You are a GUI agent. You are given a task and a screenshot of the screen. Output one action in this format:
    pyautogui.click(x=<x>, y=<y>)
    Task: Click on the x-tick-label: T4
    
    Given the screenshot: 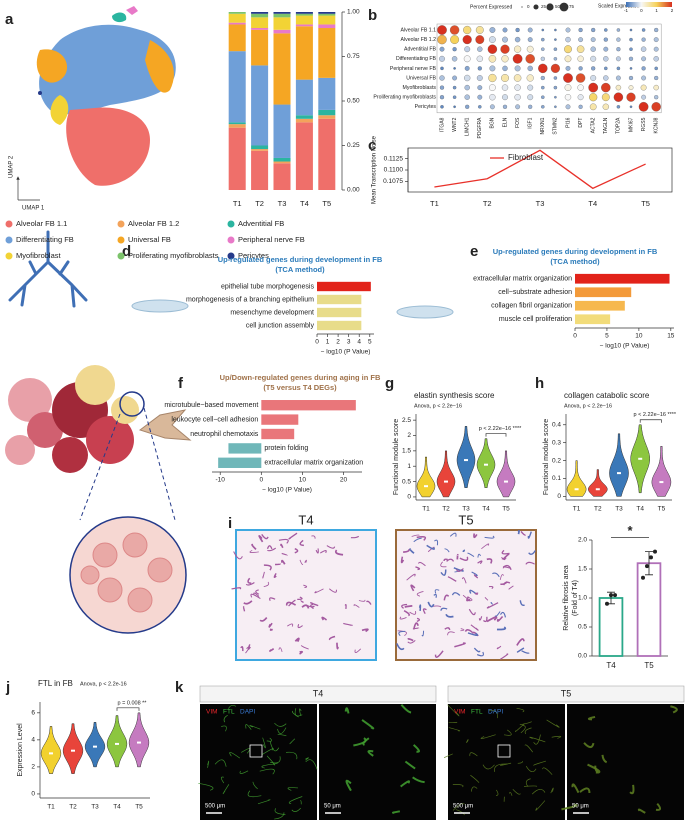 What is the action you would take?
    pyautogui.click(x=486, y=509)
    